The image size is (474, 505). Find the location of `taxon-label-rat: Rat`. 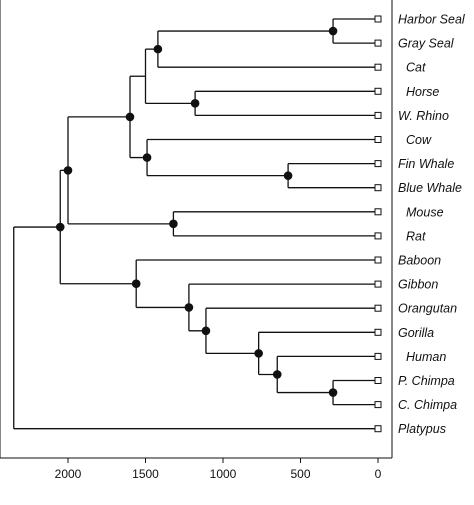

taxon-label-rat: Rat is located at coordinates (416, 236).